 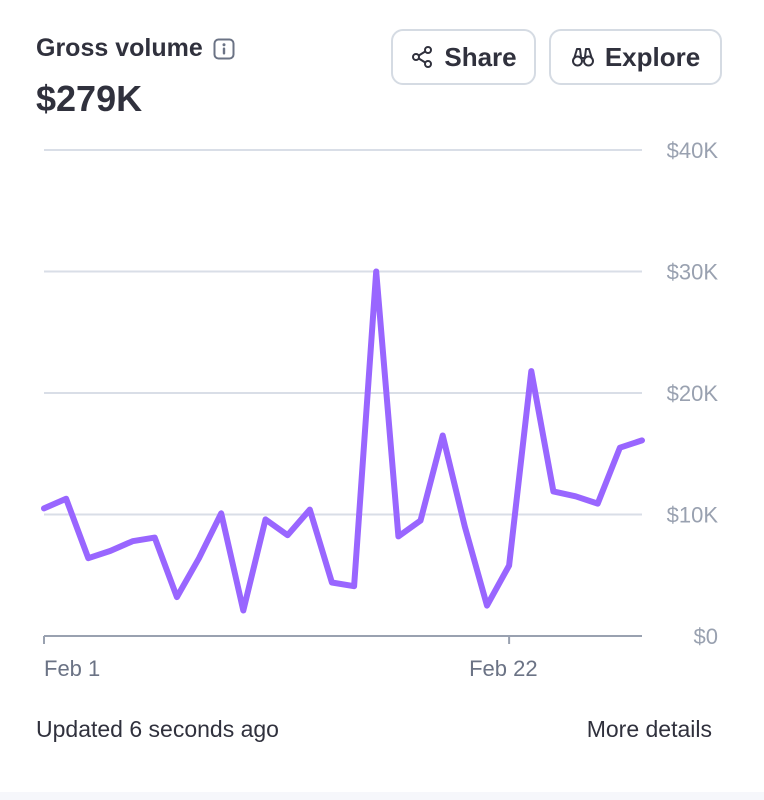 What do you see at coordinates (693, 150) in the screenshot?
I see `y-tick-label: $40K` at bounding box center [693, 150].